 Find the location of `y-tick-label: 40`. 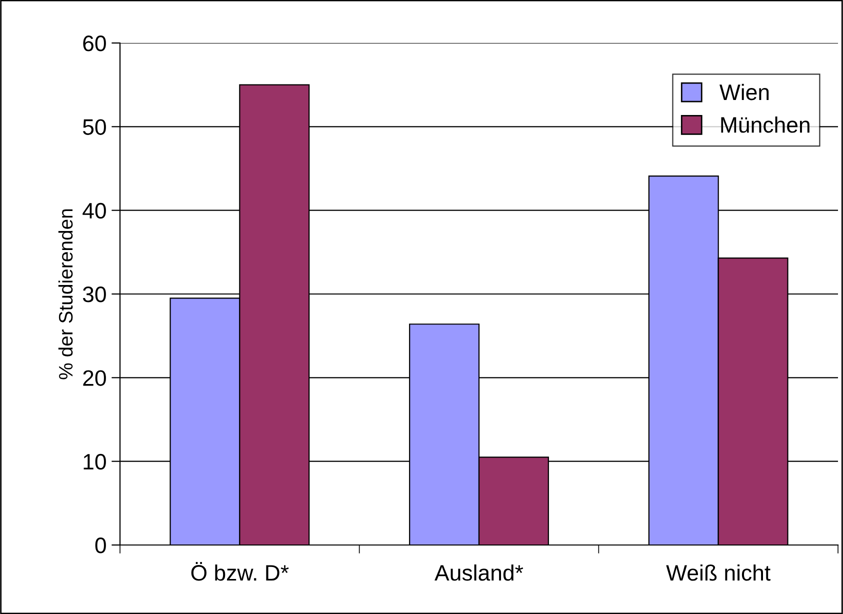

y-tick-label: 40 is located at coordinates (94, 210).